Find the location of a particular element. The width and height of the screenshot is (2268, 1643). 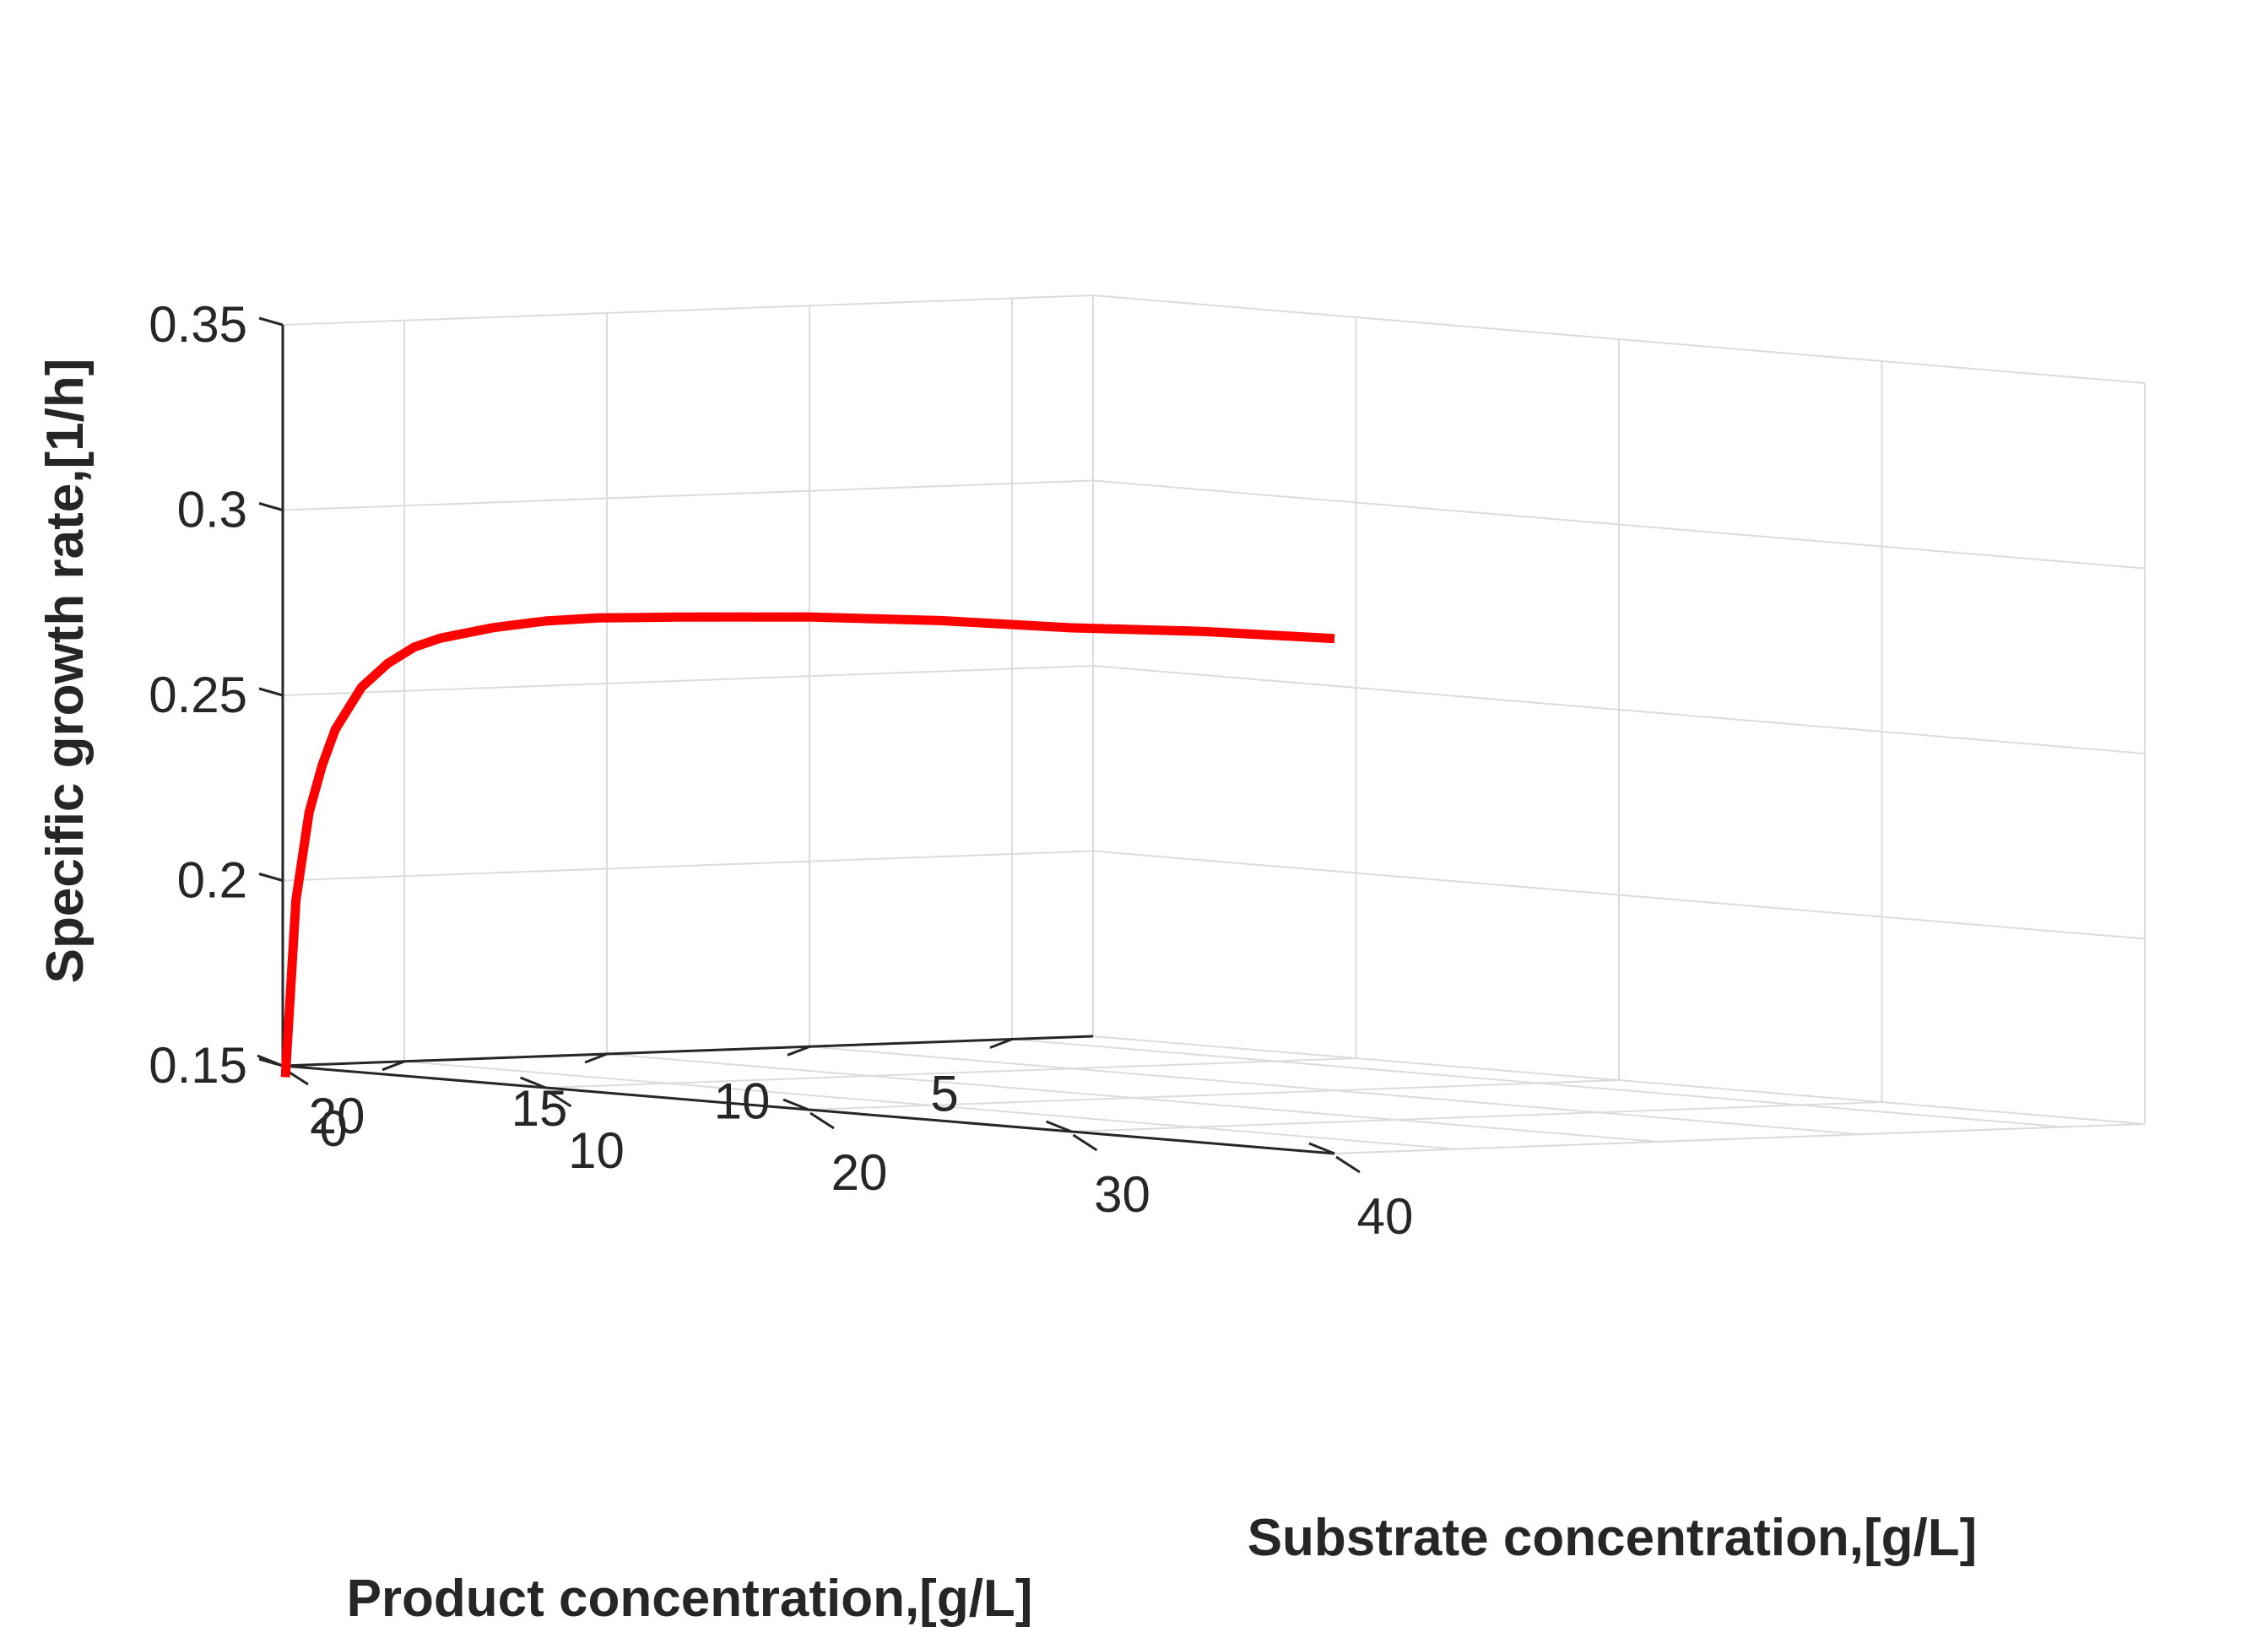

x-tick-label: 40 is located at coordinates (1385, 1216).